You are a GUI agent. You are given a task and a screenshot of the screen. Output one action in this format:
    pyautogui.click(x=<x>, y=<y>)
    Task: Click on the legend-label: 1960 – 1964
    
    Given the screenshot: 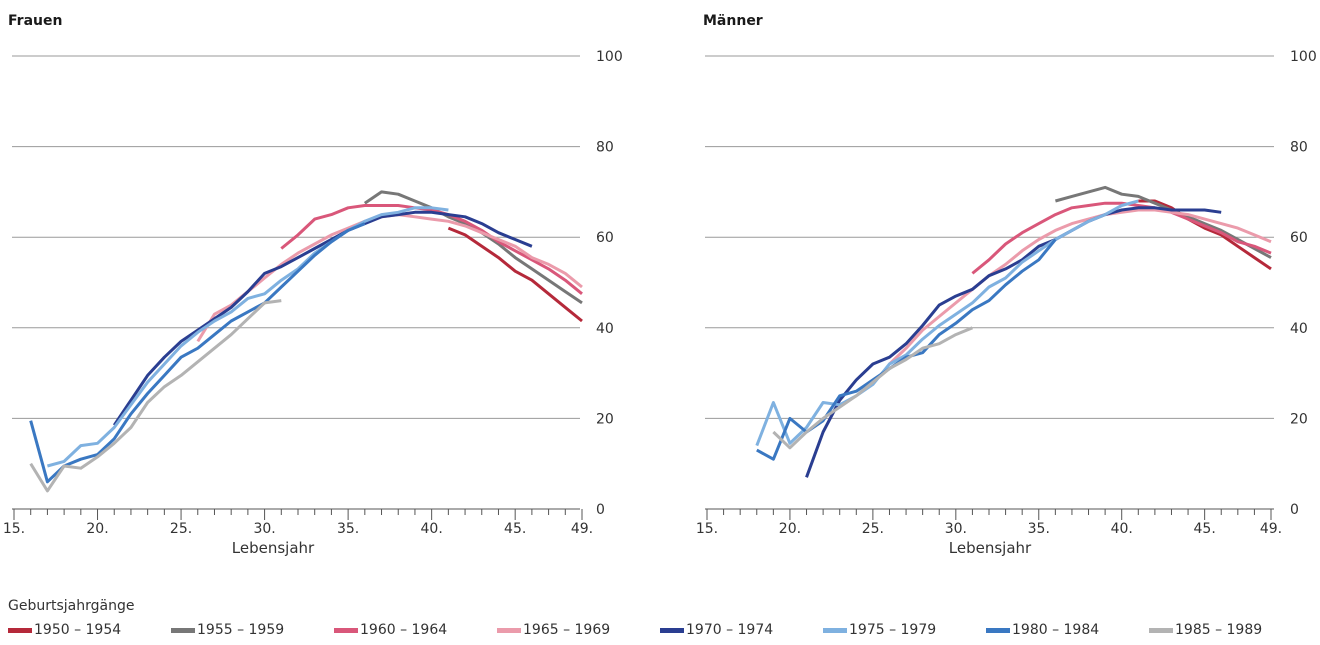 What is the action you would take?
    pyautogui.click(x=404, y=630)
    